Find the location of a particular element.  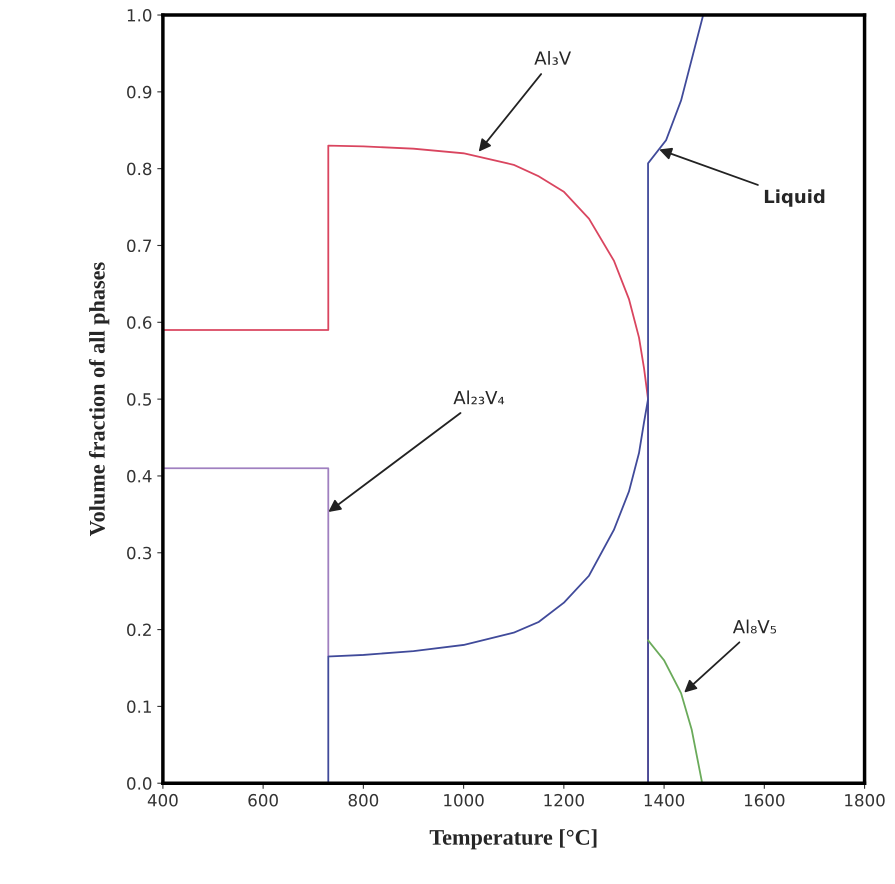

y-tick-label: 0.1 is located at coordinates (139, 706).